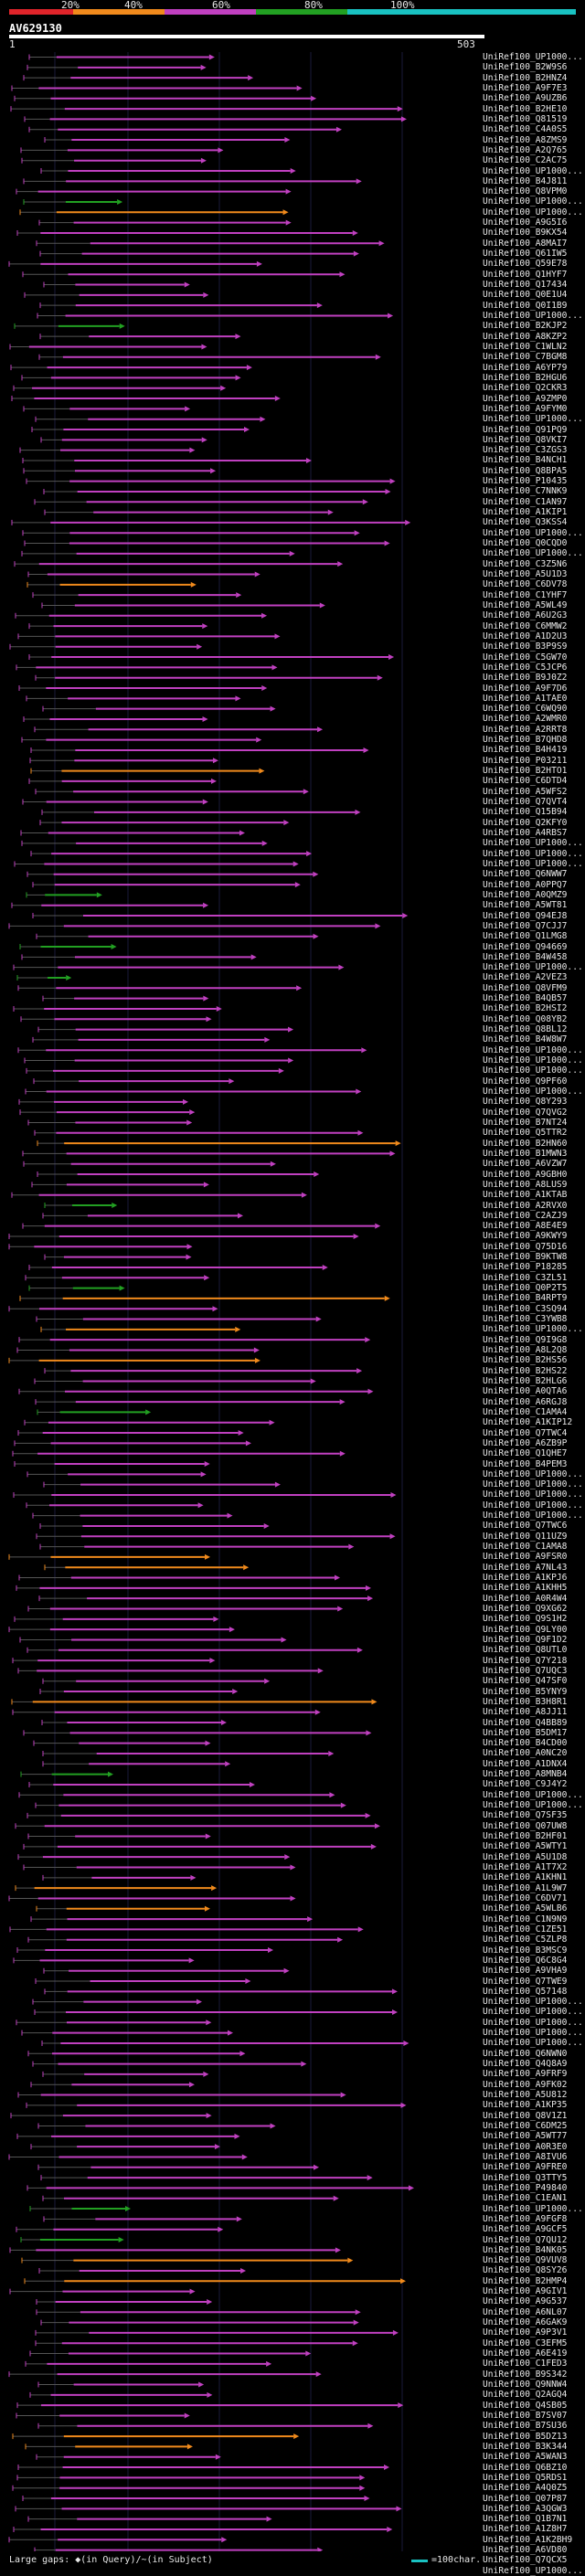 The image size is (585, 2576). I want to click on hit-label: UniRef100_A6VD80, so click(525, 2550).